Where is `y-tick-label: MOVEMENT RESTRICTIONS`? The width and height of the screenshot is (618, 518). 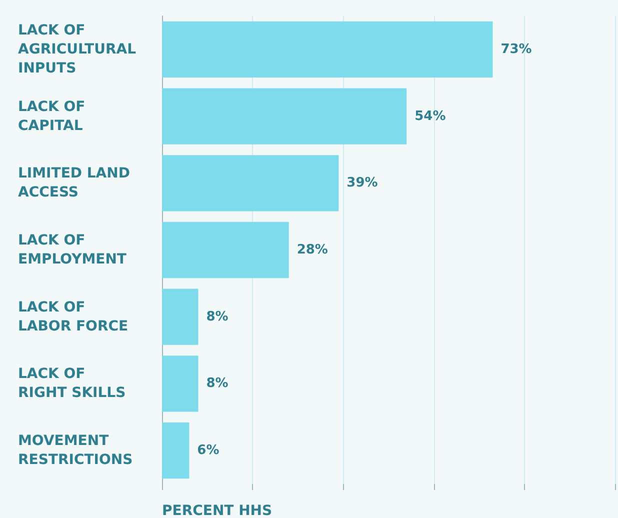 y-tick-label: MOVEMENT RESTRICTIONS is located at coordinates (75, 450).